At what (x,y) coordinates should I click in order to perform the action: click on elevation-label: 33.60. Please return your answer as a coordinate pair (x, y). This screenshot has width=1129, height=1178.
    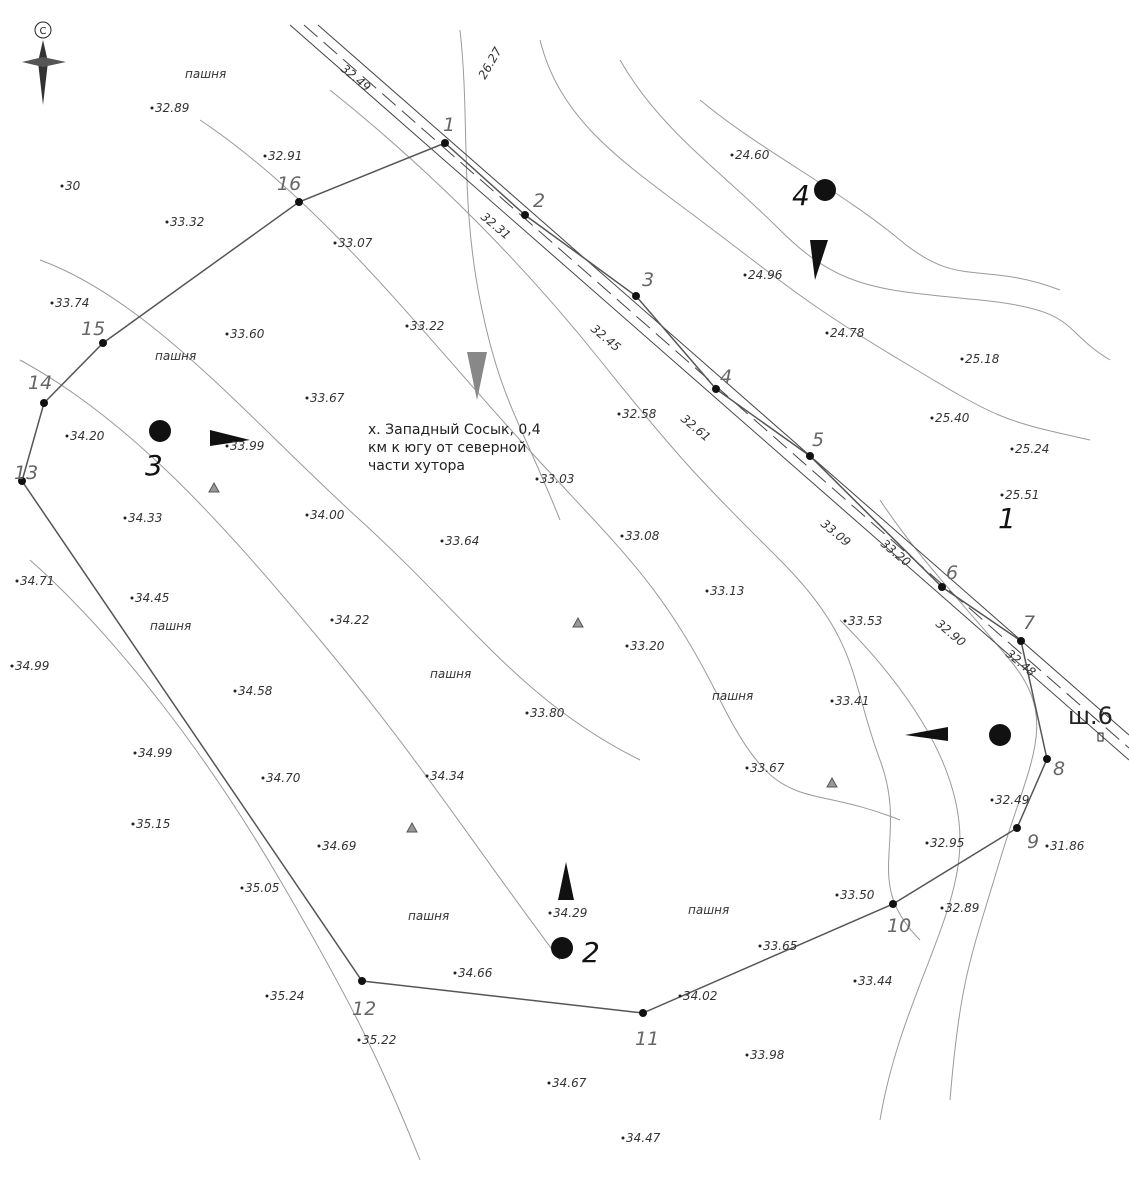
    Looking at the image, I should click on (247, 334).